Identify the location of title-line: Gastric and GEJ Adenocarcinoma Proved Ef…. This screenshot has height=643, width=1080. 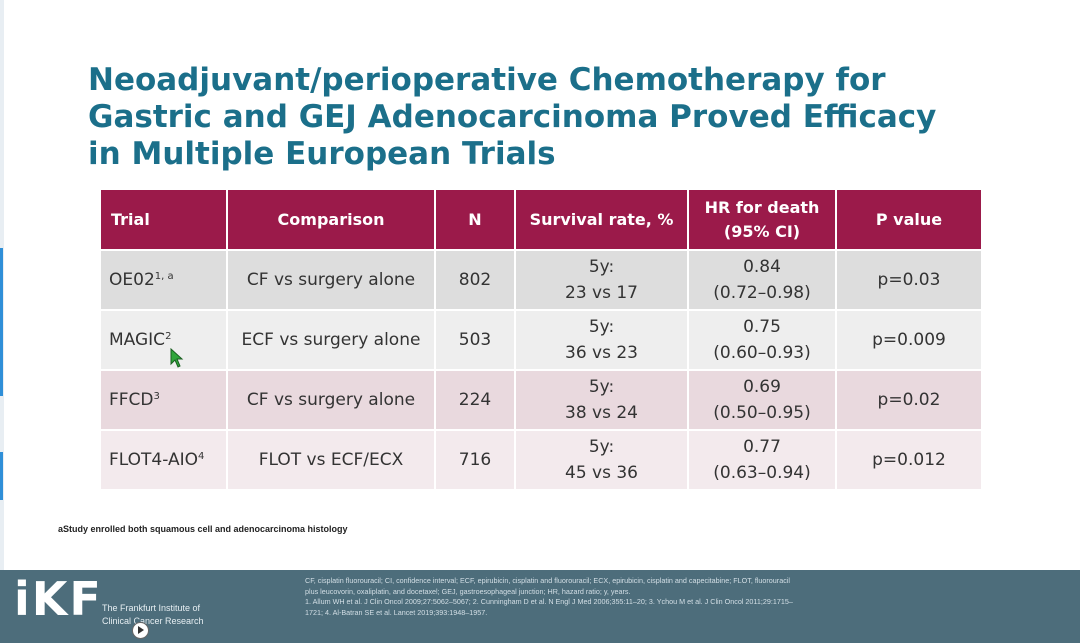
(512, 117).